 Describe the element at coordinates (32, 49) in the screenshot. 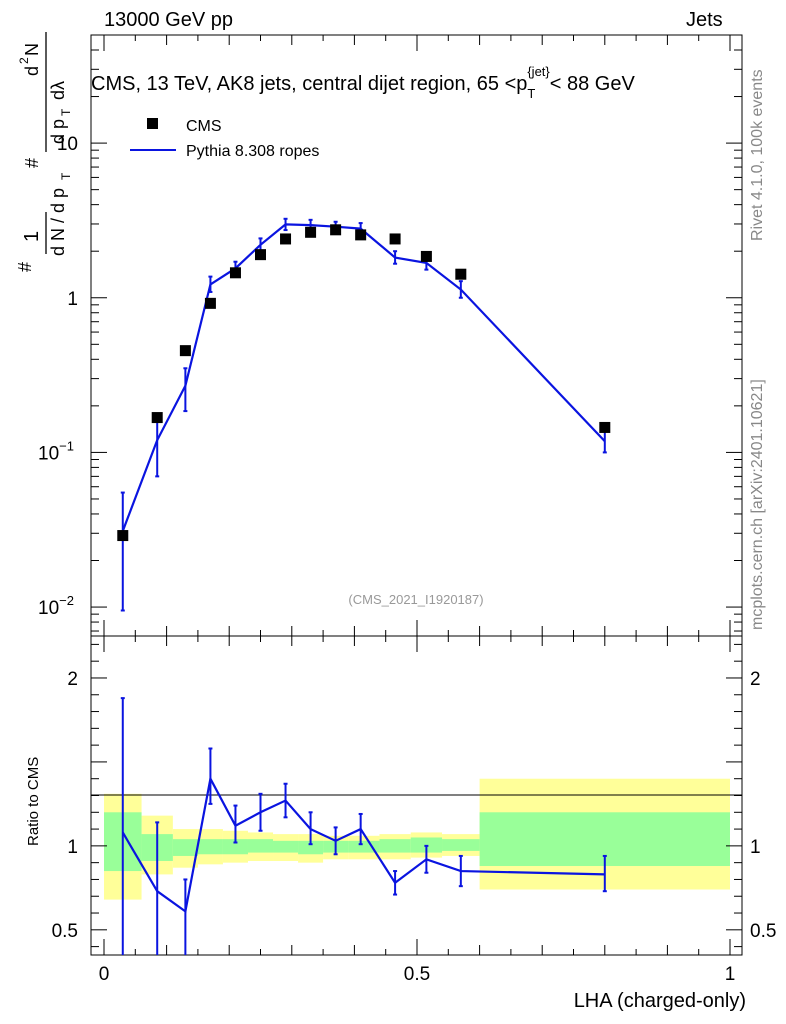

I see `y-axis-label-numerator-n: N` at that location.